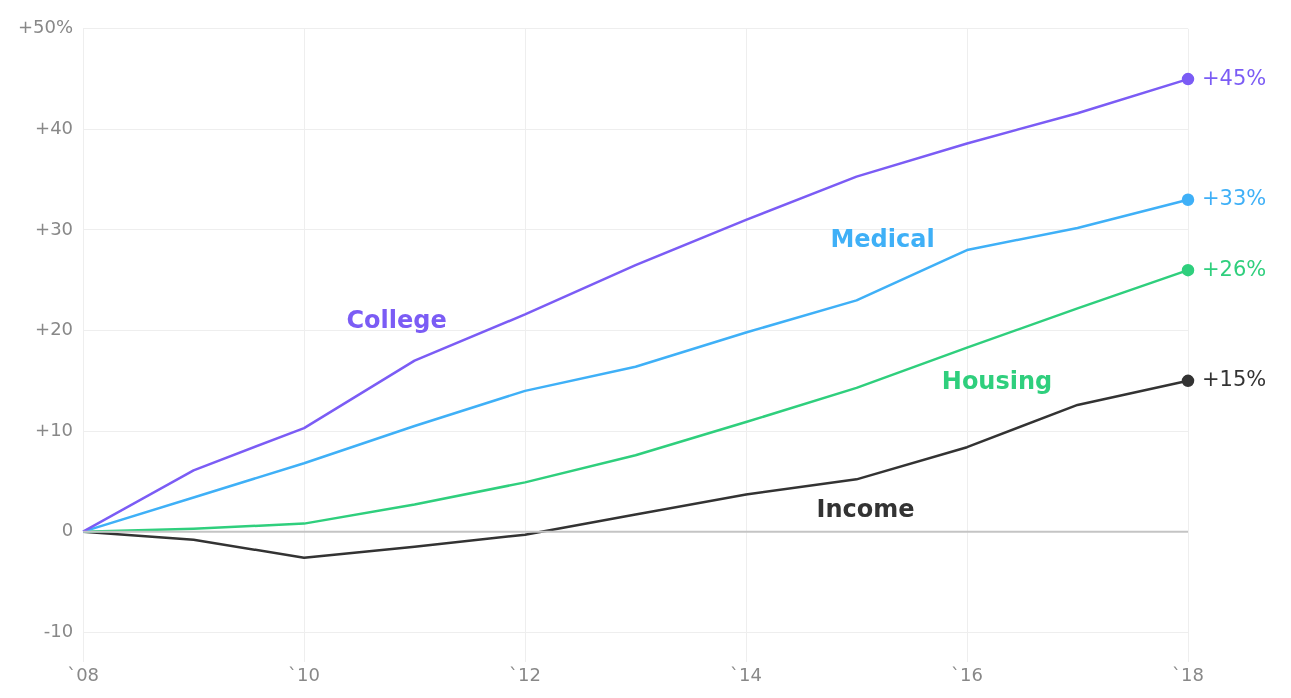 Image resolution: width=1291 pixels, height=698 pixels. Describe the element at coordinates (304, 674) in the screenshot. I see `x-tick-label: `10` at that location.